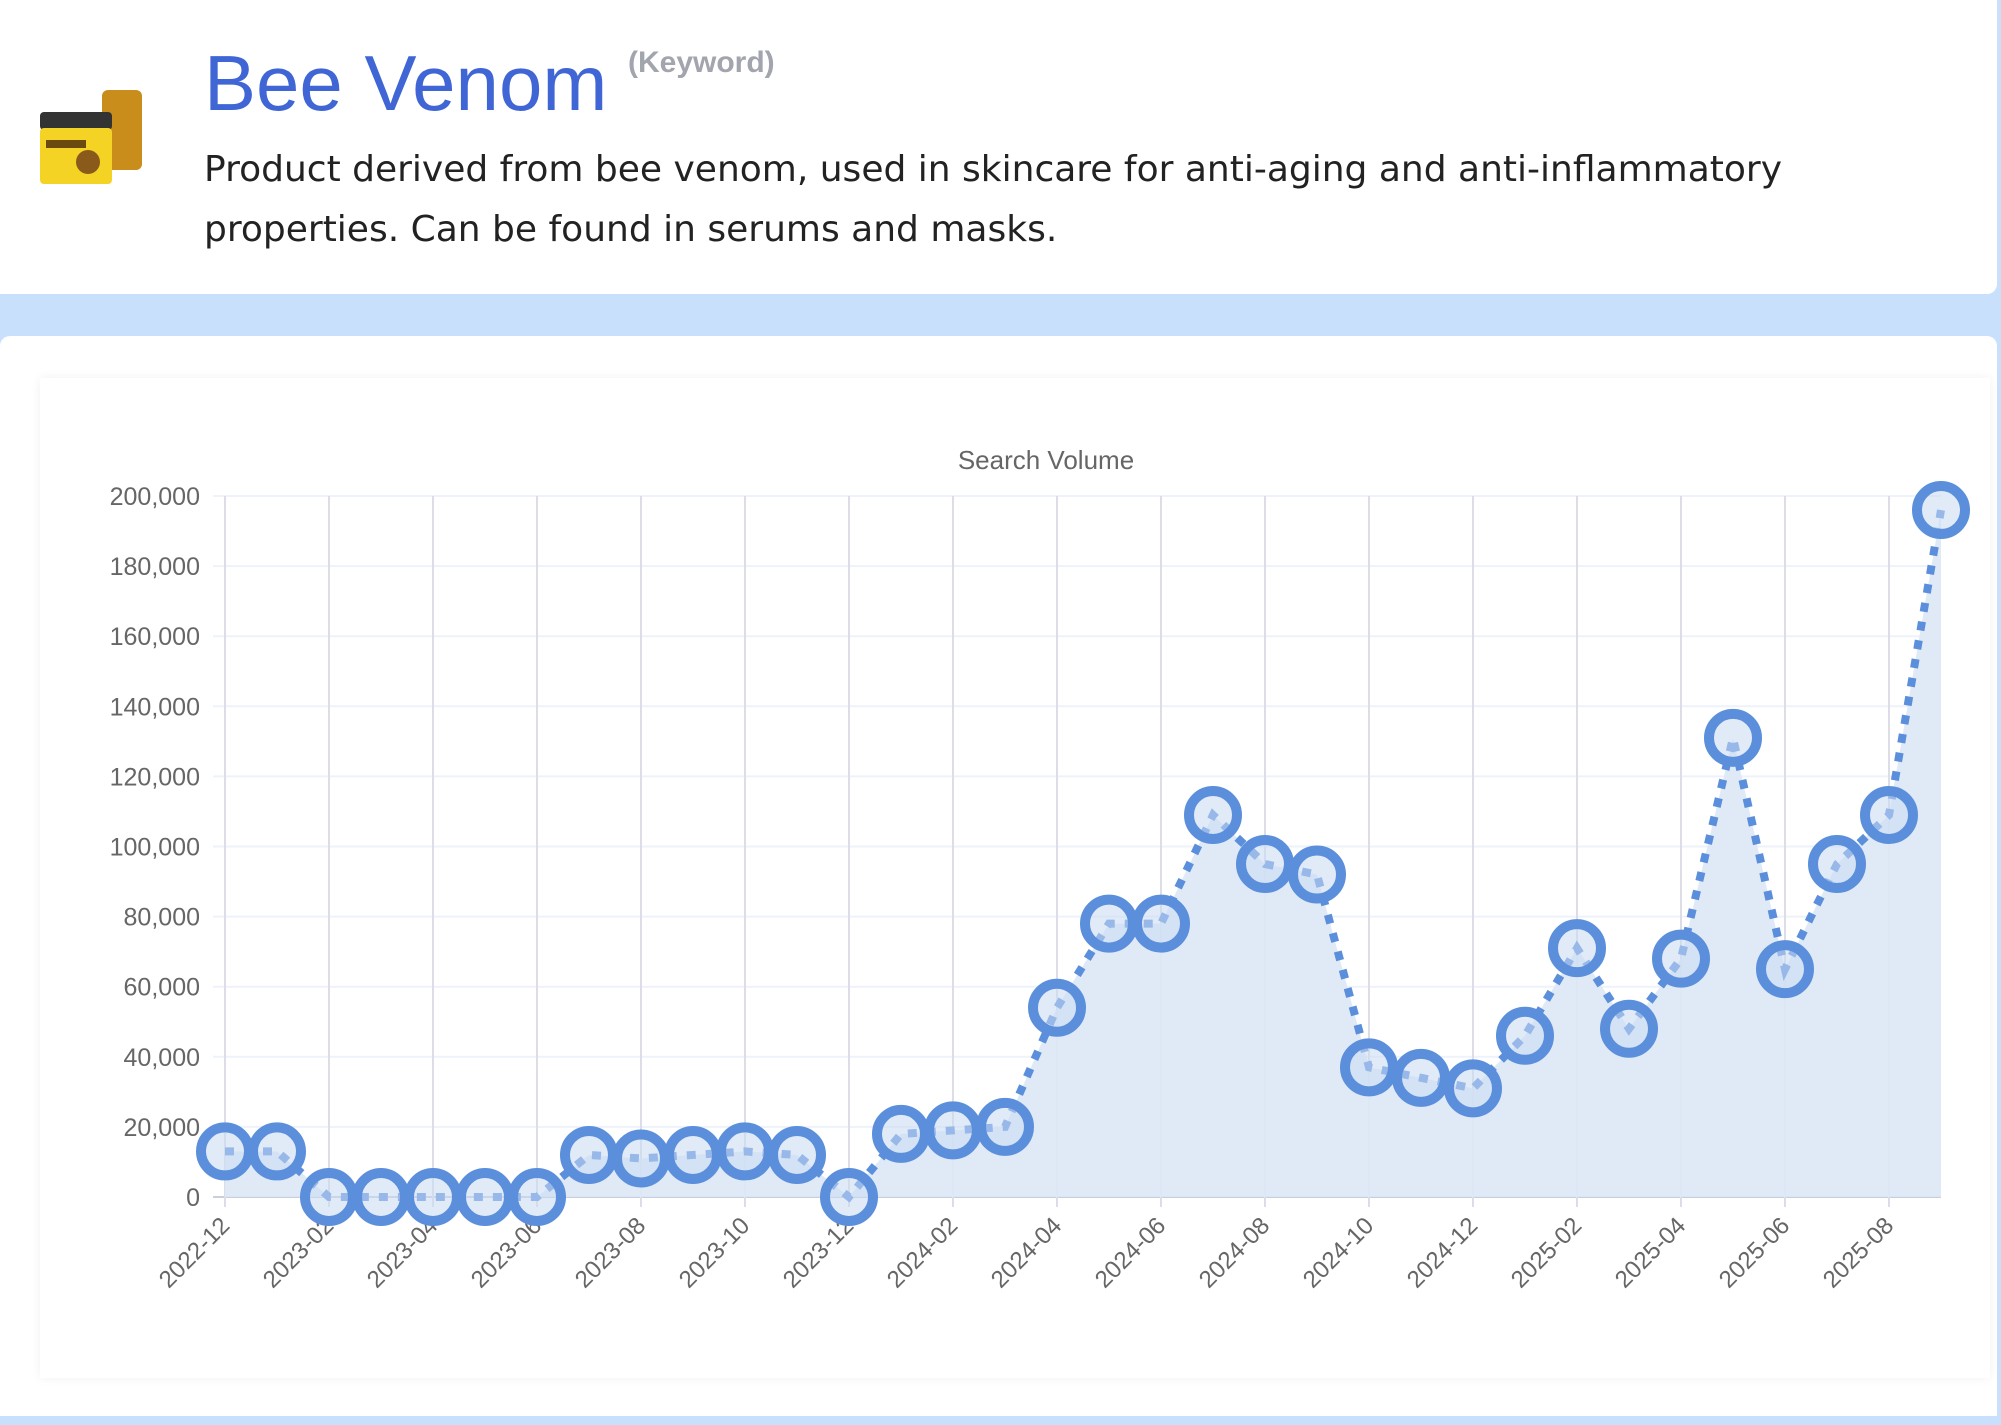 This screenshot has height=1425, width=2001. Describe the element at coordinates (1338, 1252) in the screenshot. I see `x-tick-label: 2024-10` at that location.